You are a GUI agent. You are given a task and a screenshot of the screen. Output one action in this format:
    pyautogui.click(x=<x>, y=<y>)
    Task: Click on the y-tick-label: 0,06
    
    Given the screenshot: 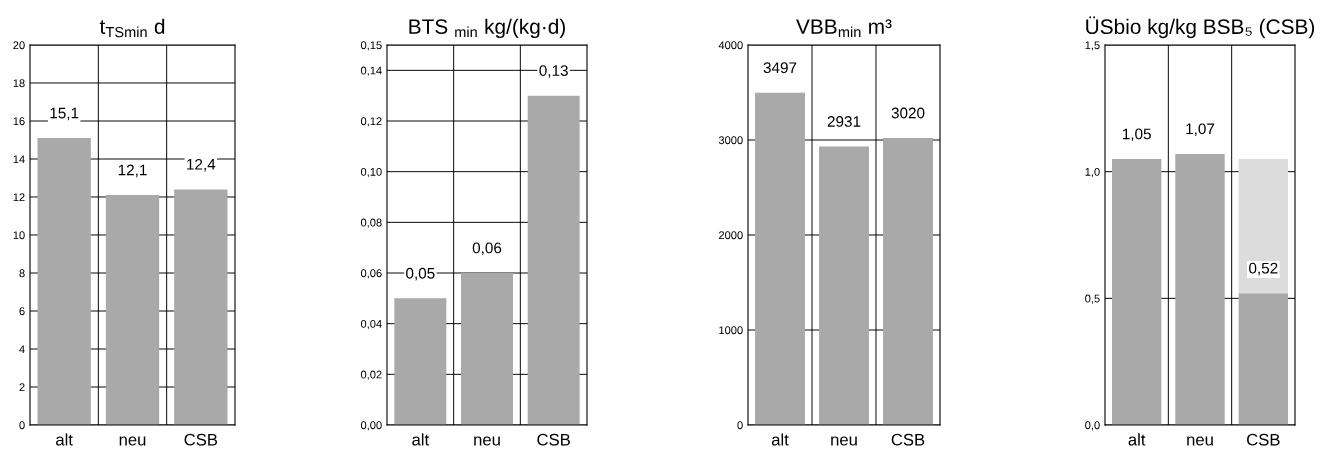 What is the action you would take?
    pyautogui.click(x=371, y=274)
    